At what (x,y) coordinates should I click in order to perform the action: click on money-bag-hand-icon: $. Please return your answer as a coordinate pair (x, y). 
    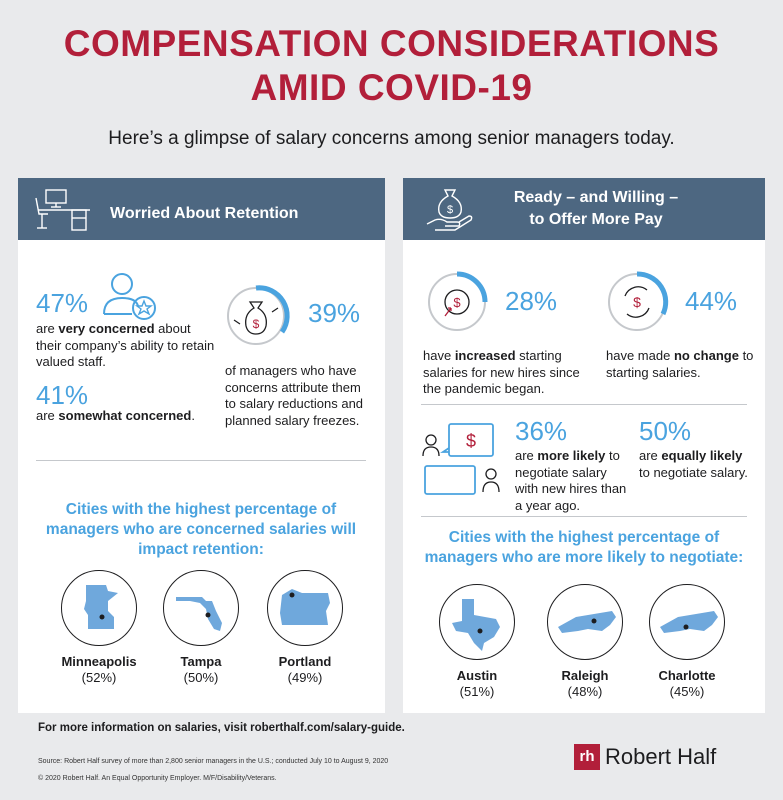
    Looking at the image, I should click on (450, 212).